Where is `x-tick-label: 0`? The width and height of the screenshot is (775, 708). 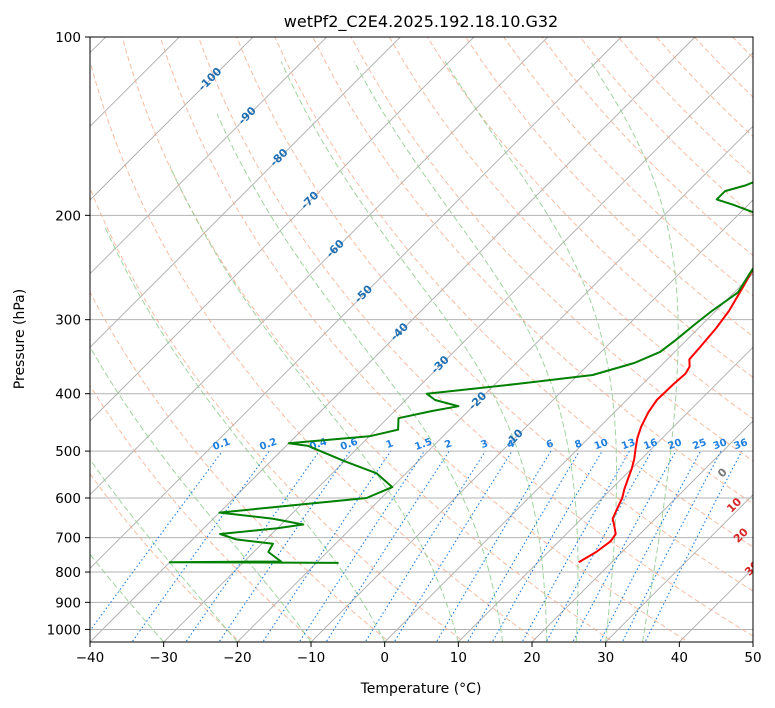
x-tick-label: 0 is located at coordinates (384, 658).